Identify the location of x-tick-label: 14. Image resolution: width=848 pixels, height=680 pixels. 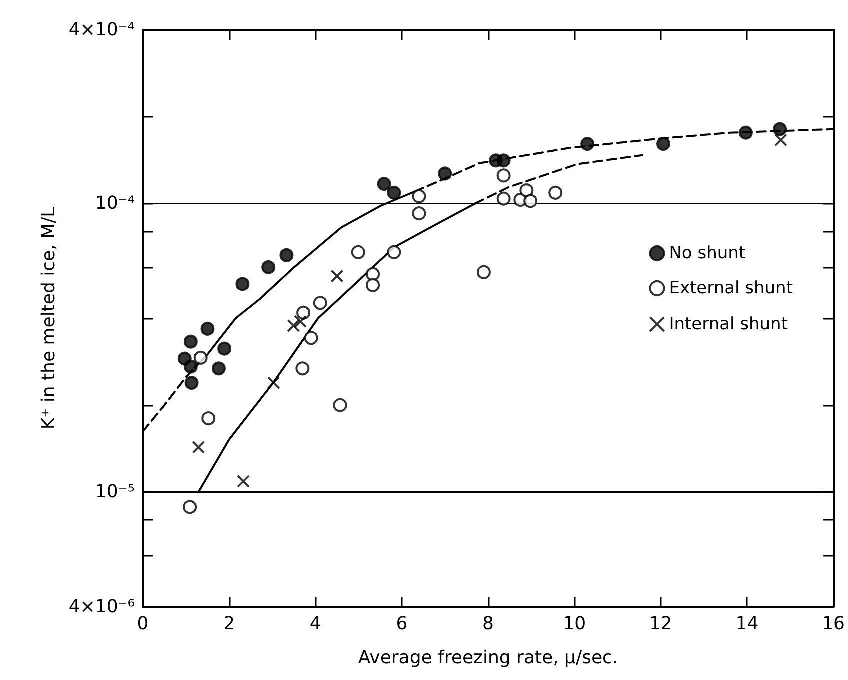
(747, 624).